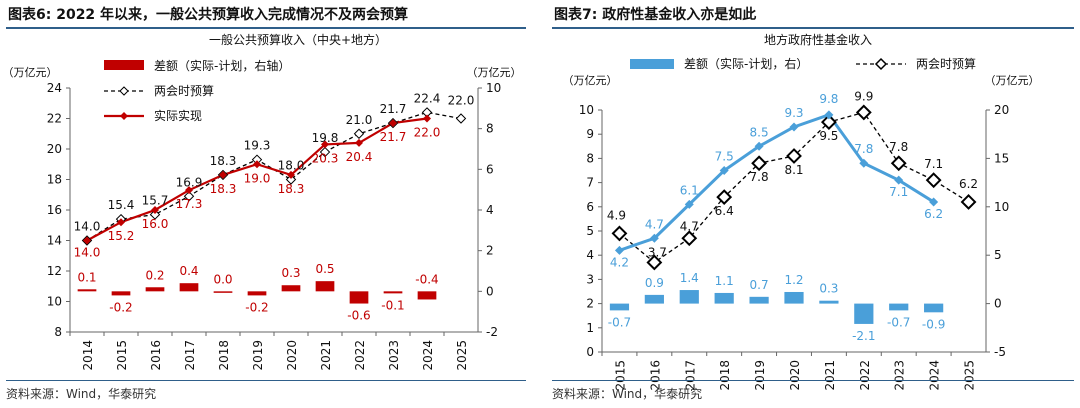 The width and height of the screenshot is (1080, 408). What do you see at coordinates (291, 166) in the screenshot?
I see `budget-value-label: 18.0` at bounding box center [291, 166].